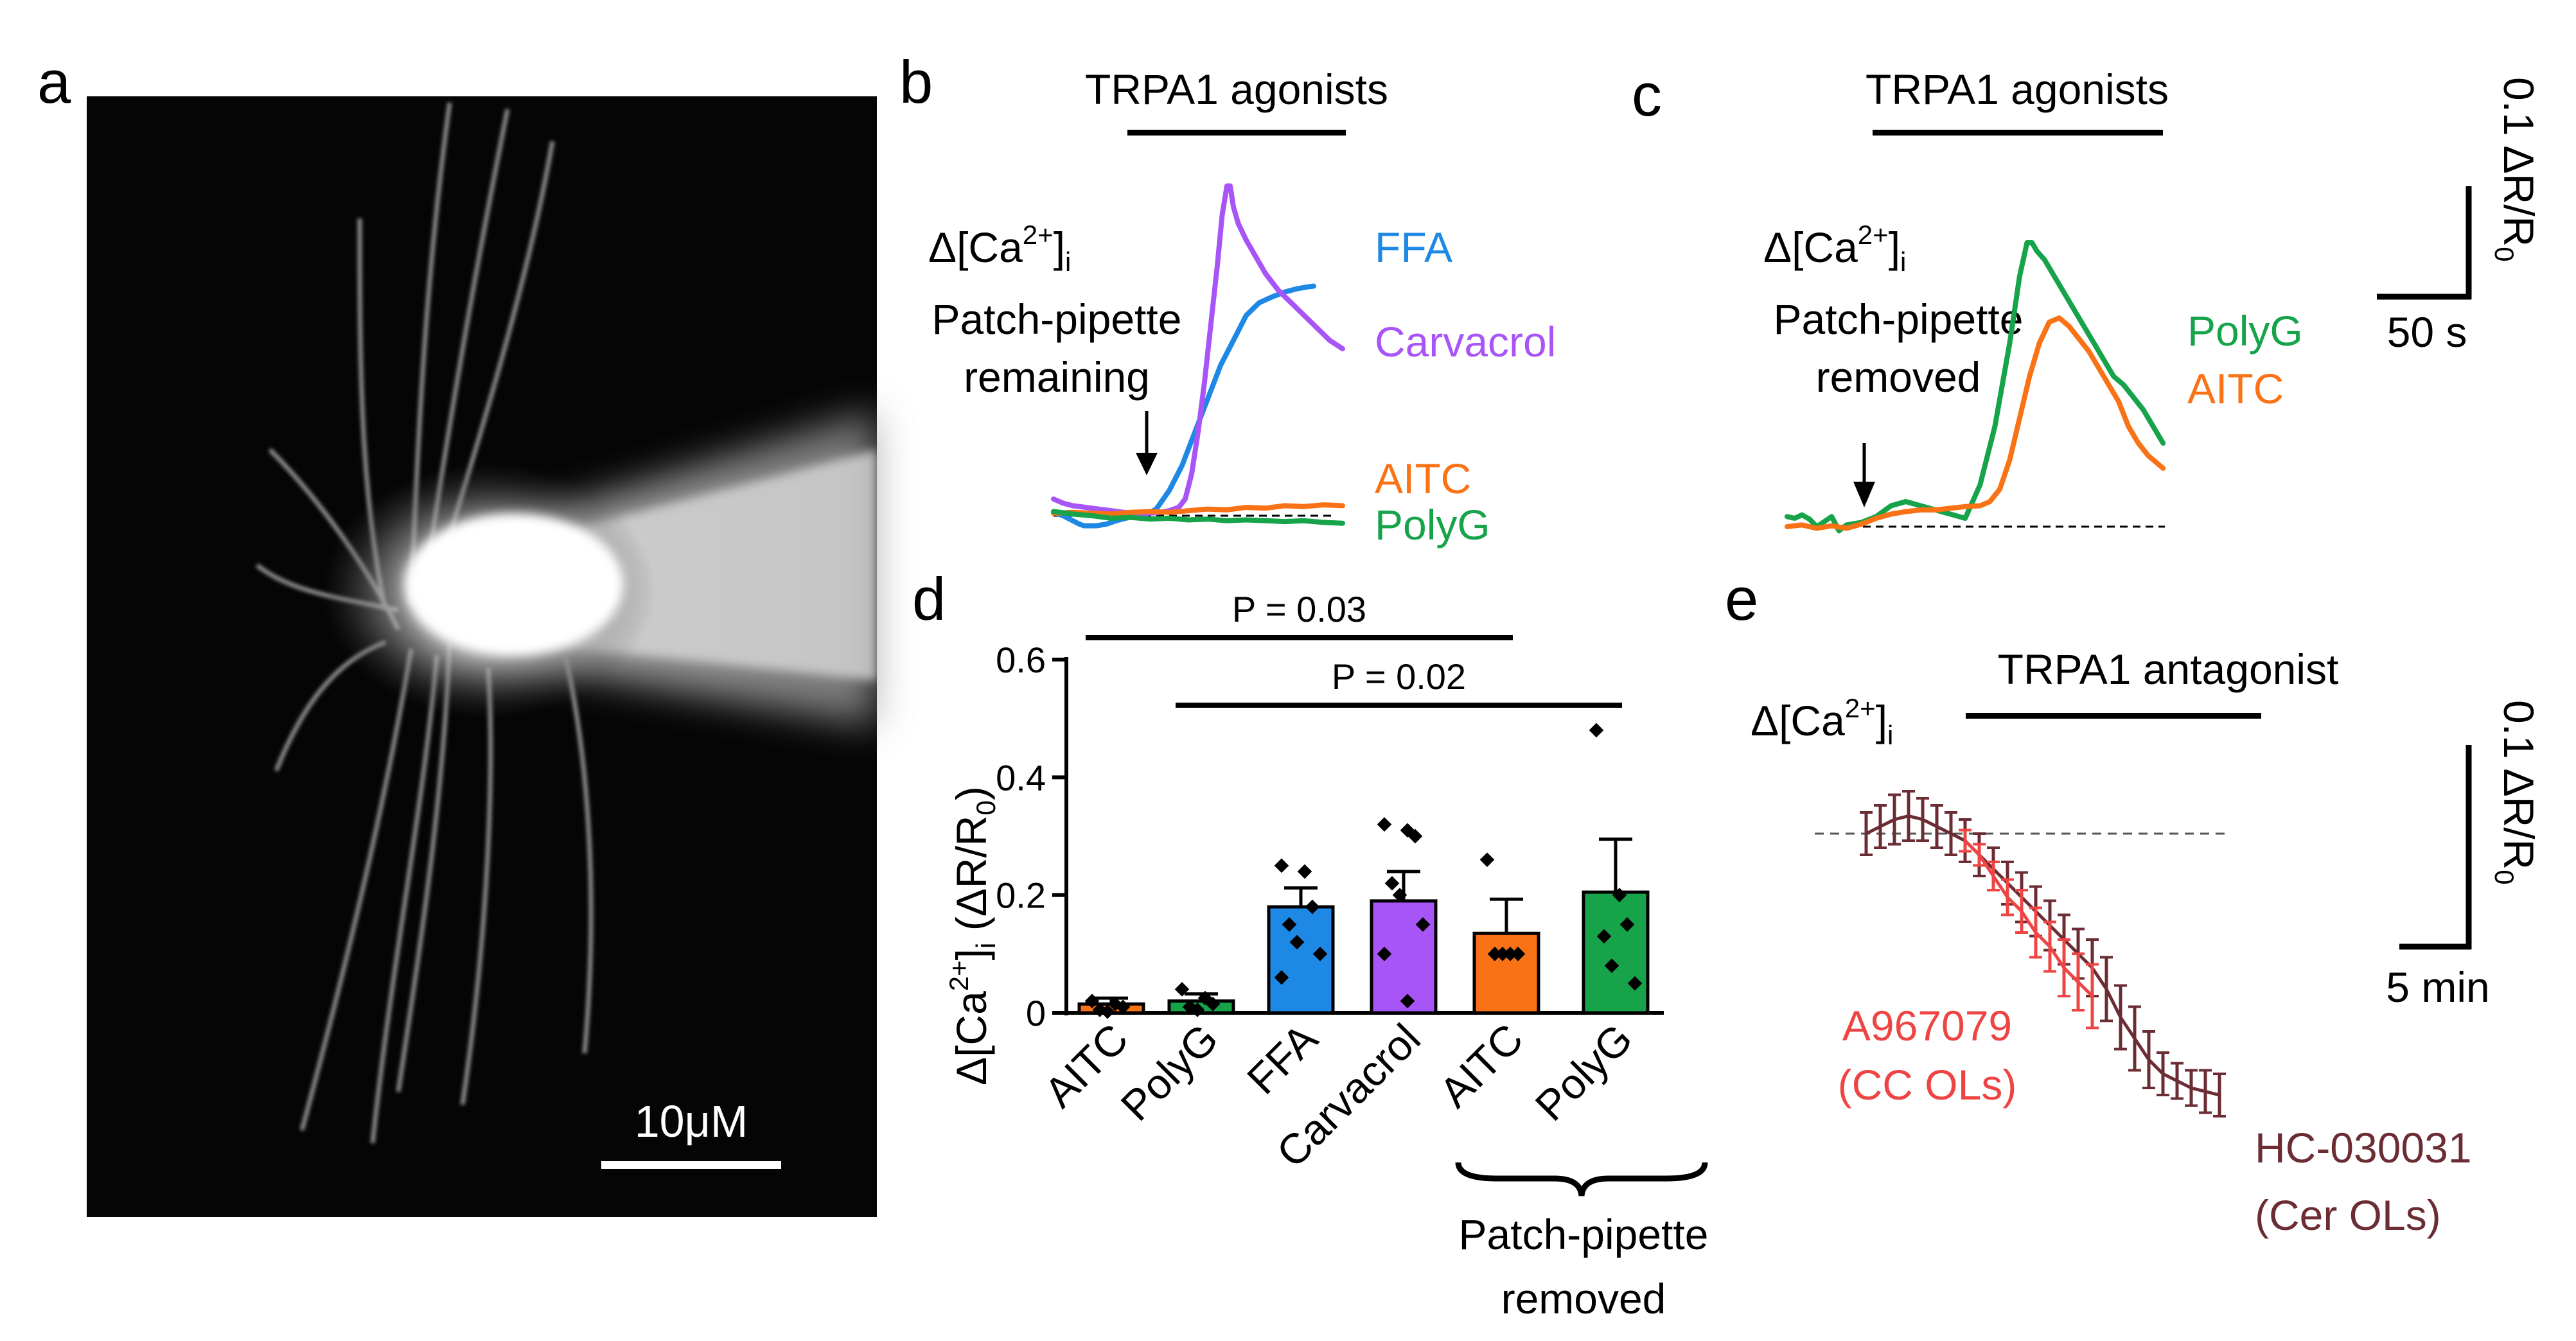 The width and height of the screenshot is (2576, 1341). What do you see at coordinates (1236, 89) in the screenshot?
I see `panel-b-agonist-label: TRPA1 agonists` at bounding box center [1236, 89].